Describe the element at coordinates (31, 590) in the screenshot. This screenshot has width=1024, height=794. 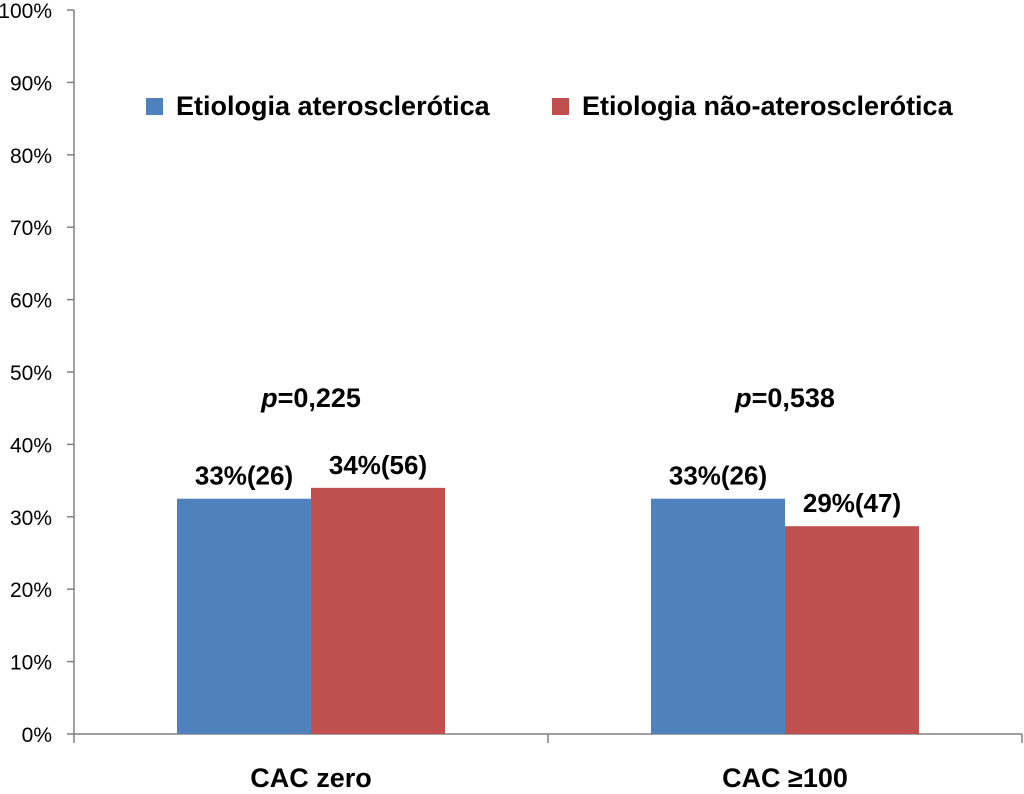
I see `y-tick-label: 20%` at that location.